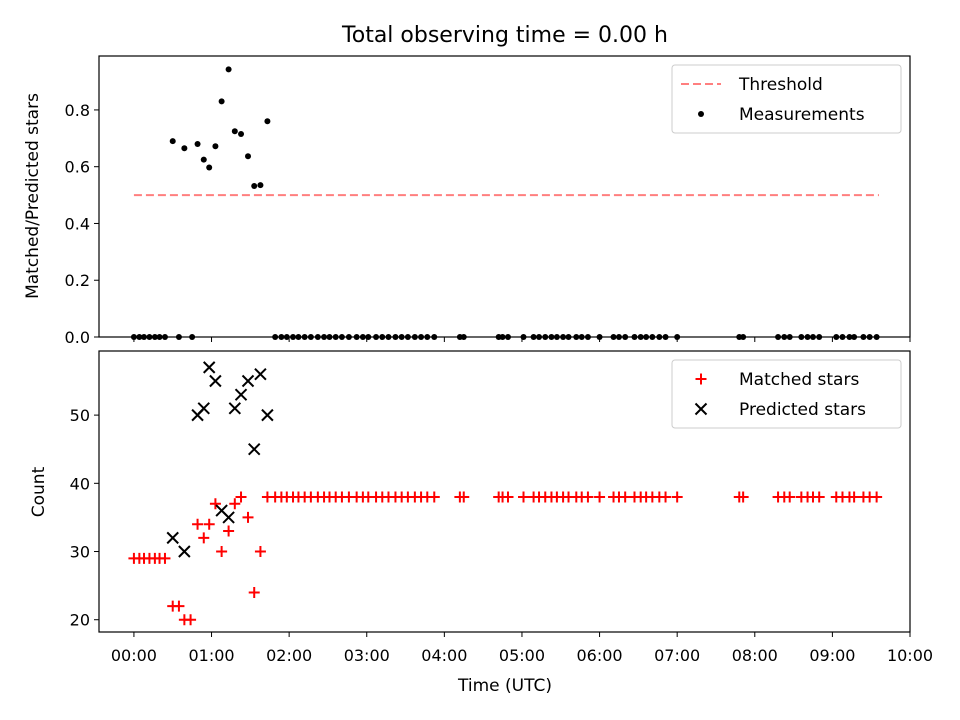 This screenshot has width=960, height=720. I want to click on y-tick-label: 0.0, so click(77, 337).